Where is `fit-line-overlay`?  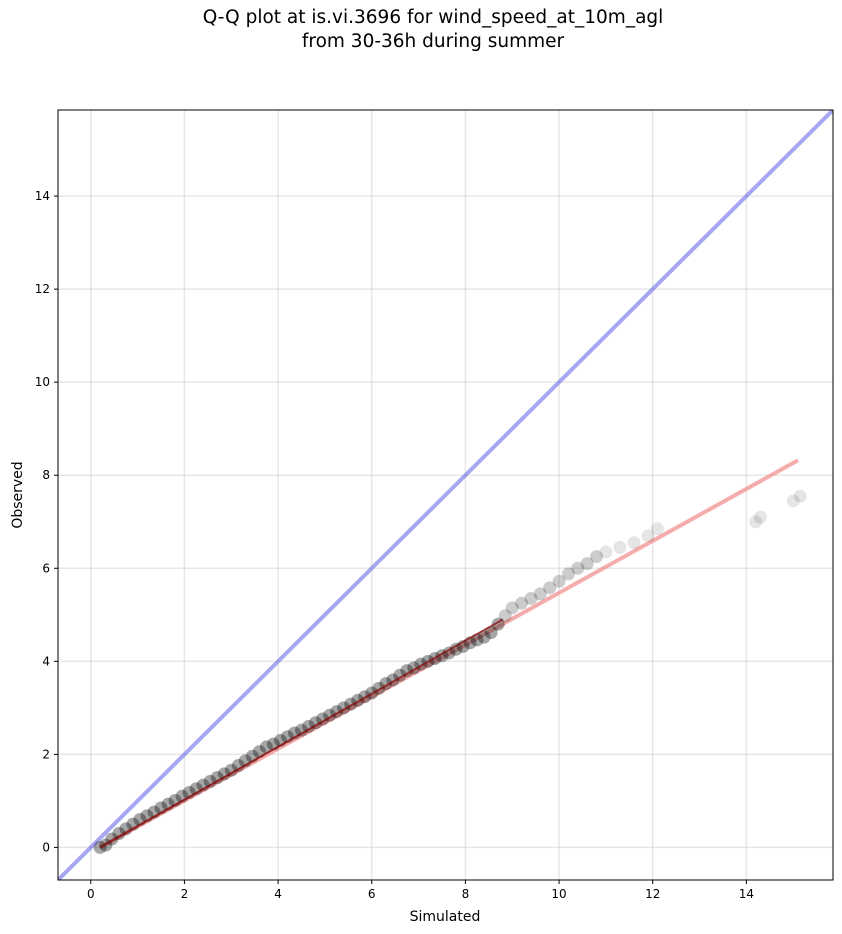
fit-line-overlay is located at coordinates (301, 733).